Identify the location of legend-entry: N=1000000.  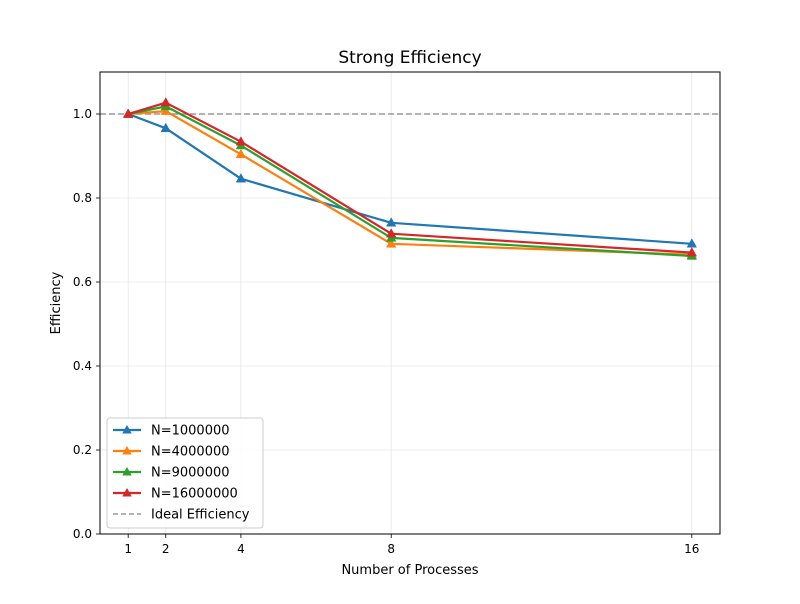
(171, 431).